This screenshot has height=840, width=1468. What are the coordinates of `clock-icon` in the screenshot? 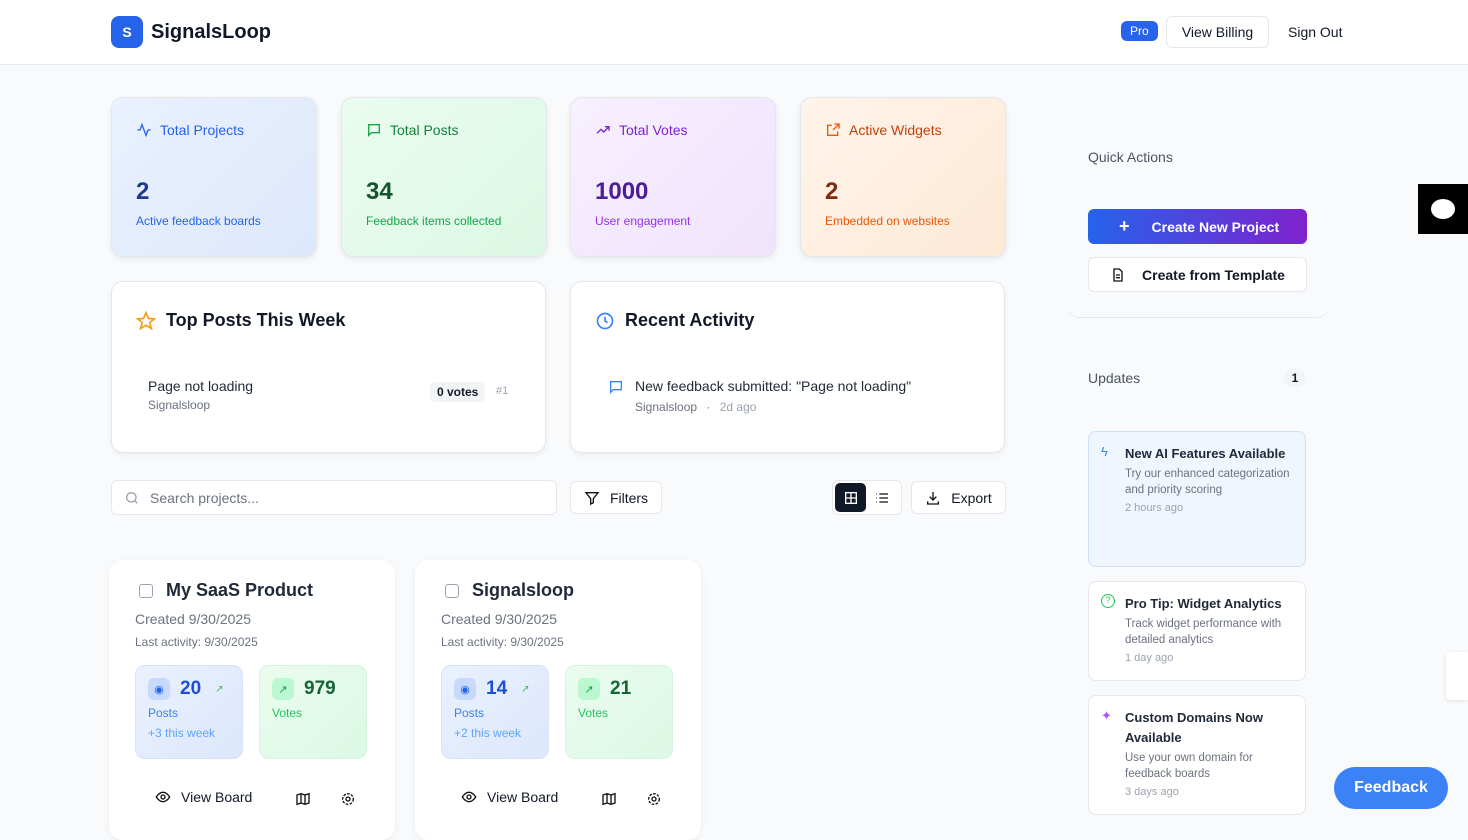 It's located at (605, 320).